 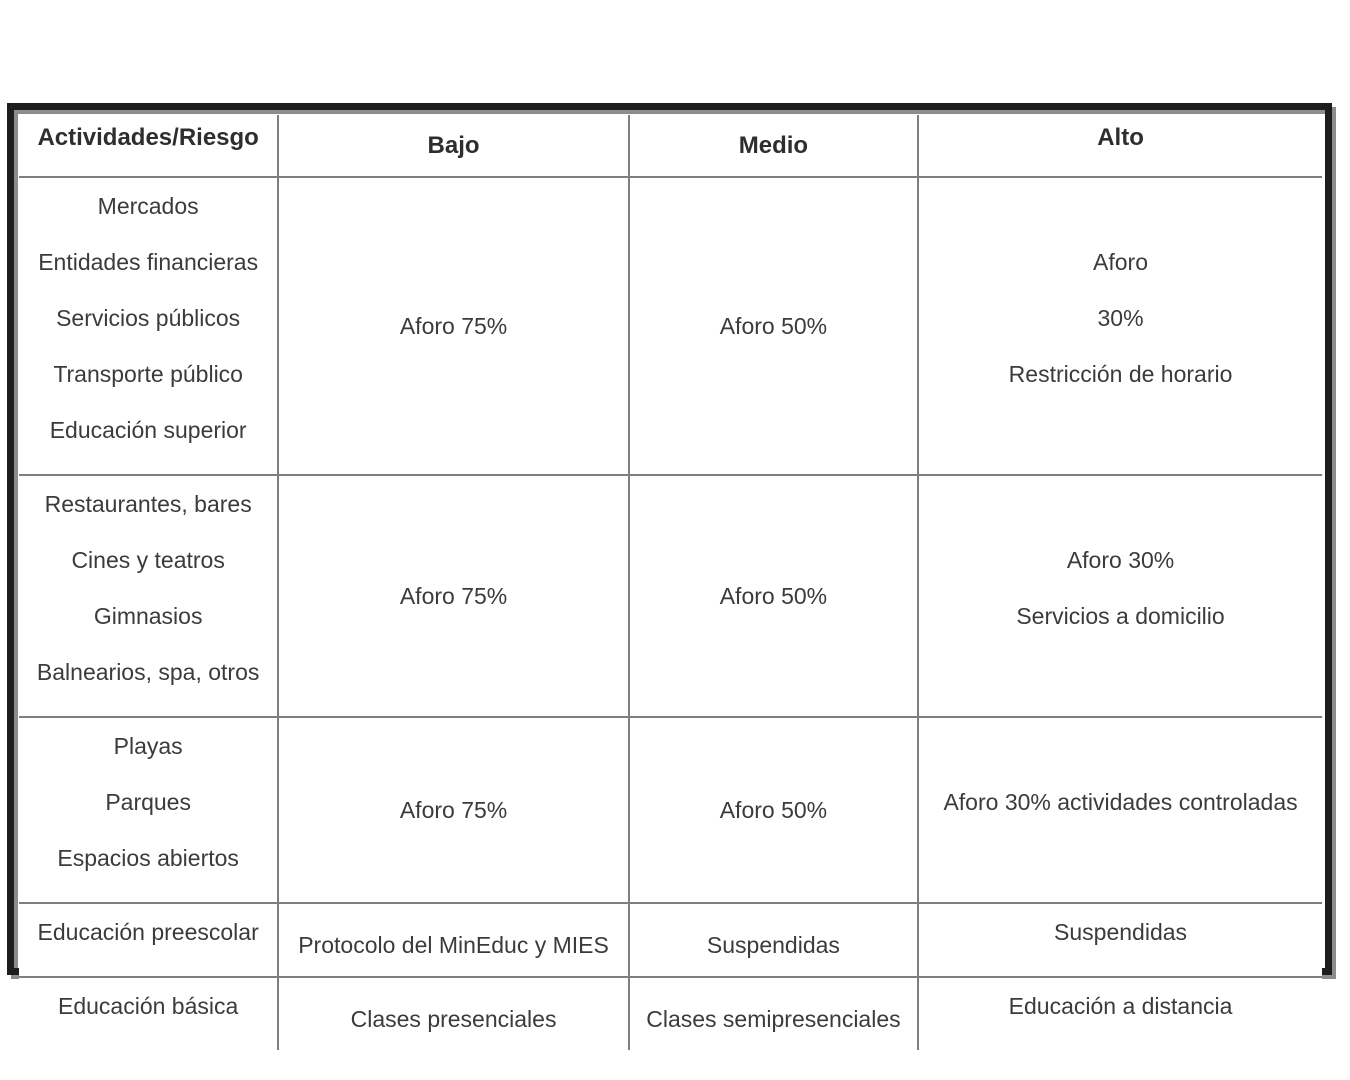 I want to click on cell-bajo-5: Clases presenciales, so click(x=453, y=1013).